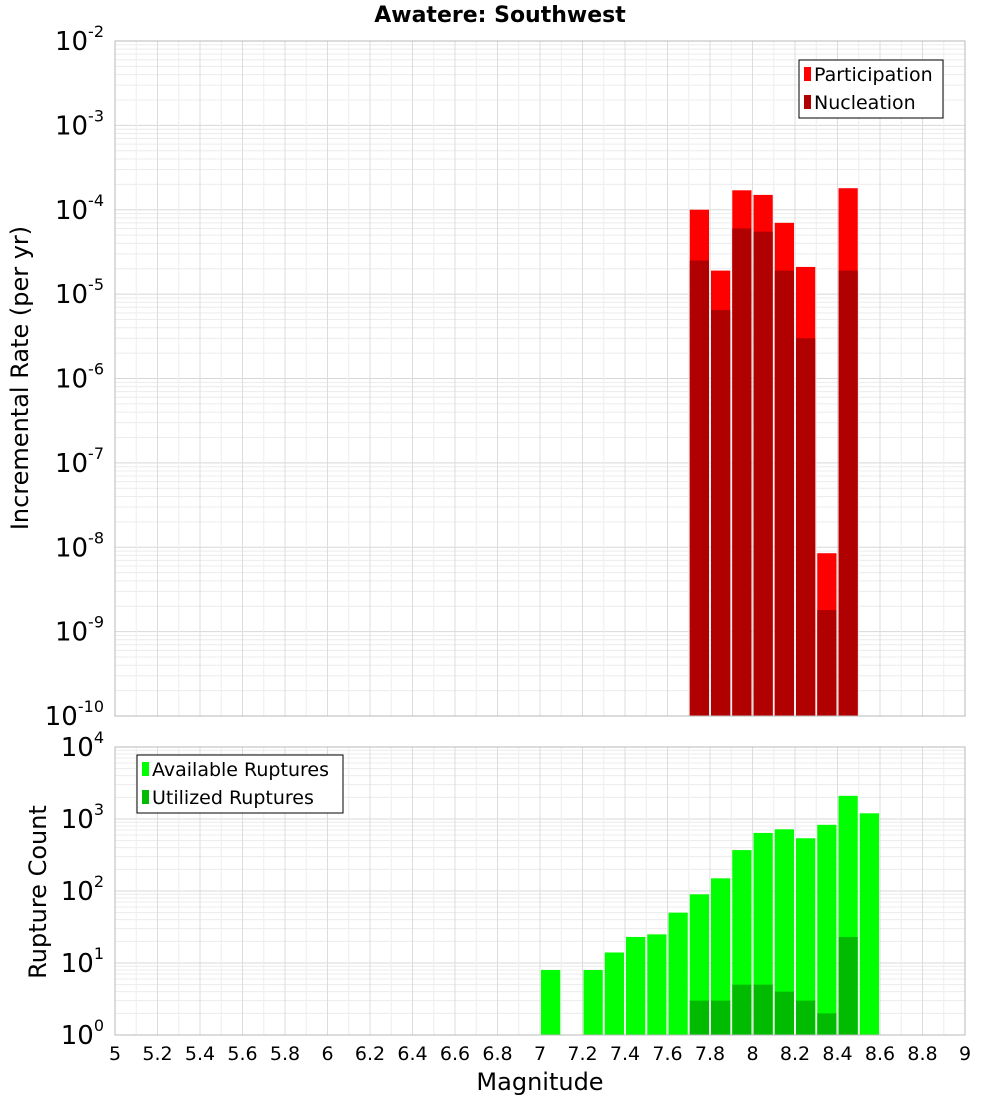  Describe the element at coordinates (625, 1054) in the screenshot. I see `x-tick-label: 7.4` at that location.